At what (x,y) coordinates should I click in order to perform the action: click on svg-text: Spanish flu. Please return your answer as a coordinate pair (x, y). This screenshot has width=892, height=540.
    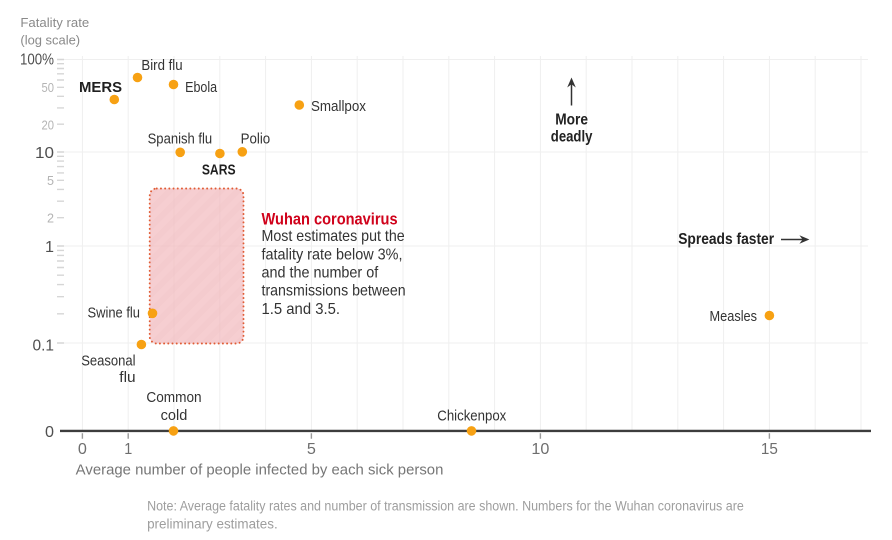
    Looking at the image, I should click on (180, 138).